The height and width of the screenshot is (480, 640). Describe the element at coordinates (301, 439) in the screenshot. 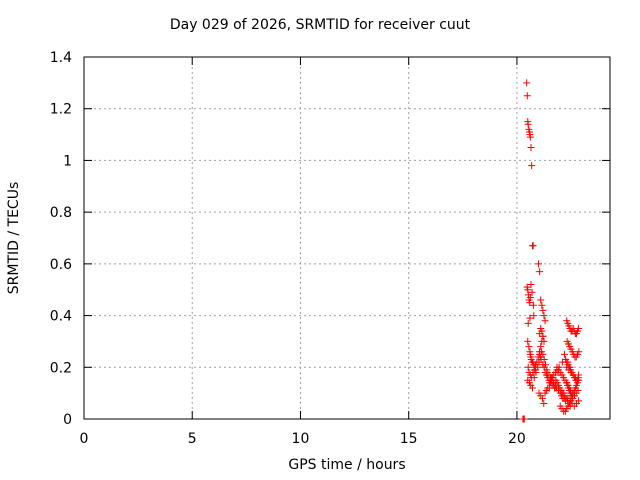

I see `x-tick-label: 10` at that location.